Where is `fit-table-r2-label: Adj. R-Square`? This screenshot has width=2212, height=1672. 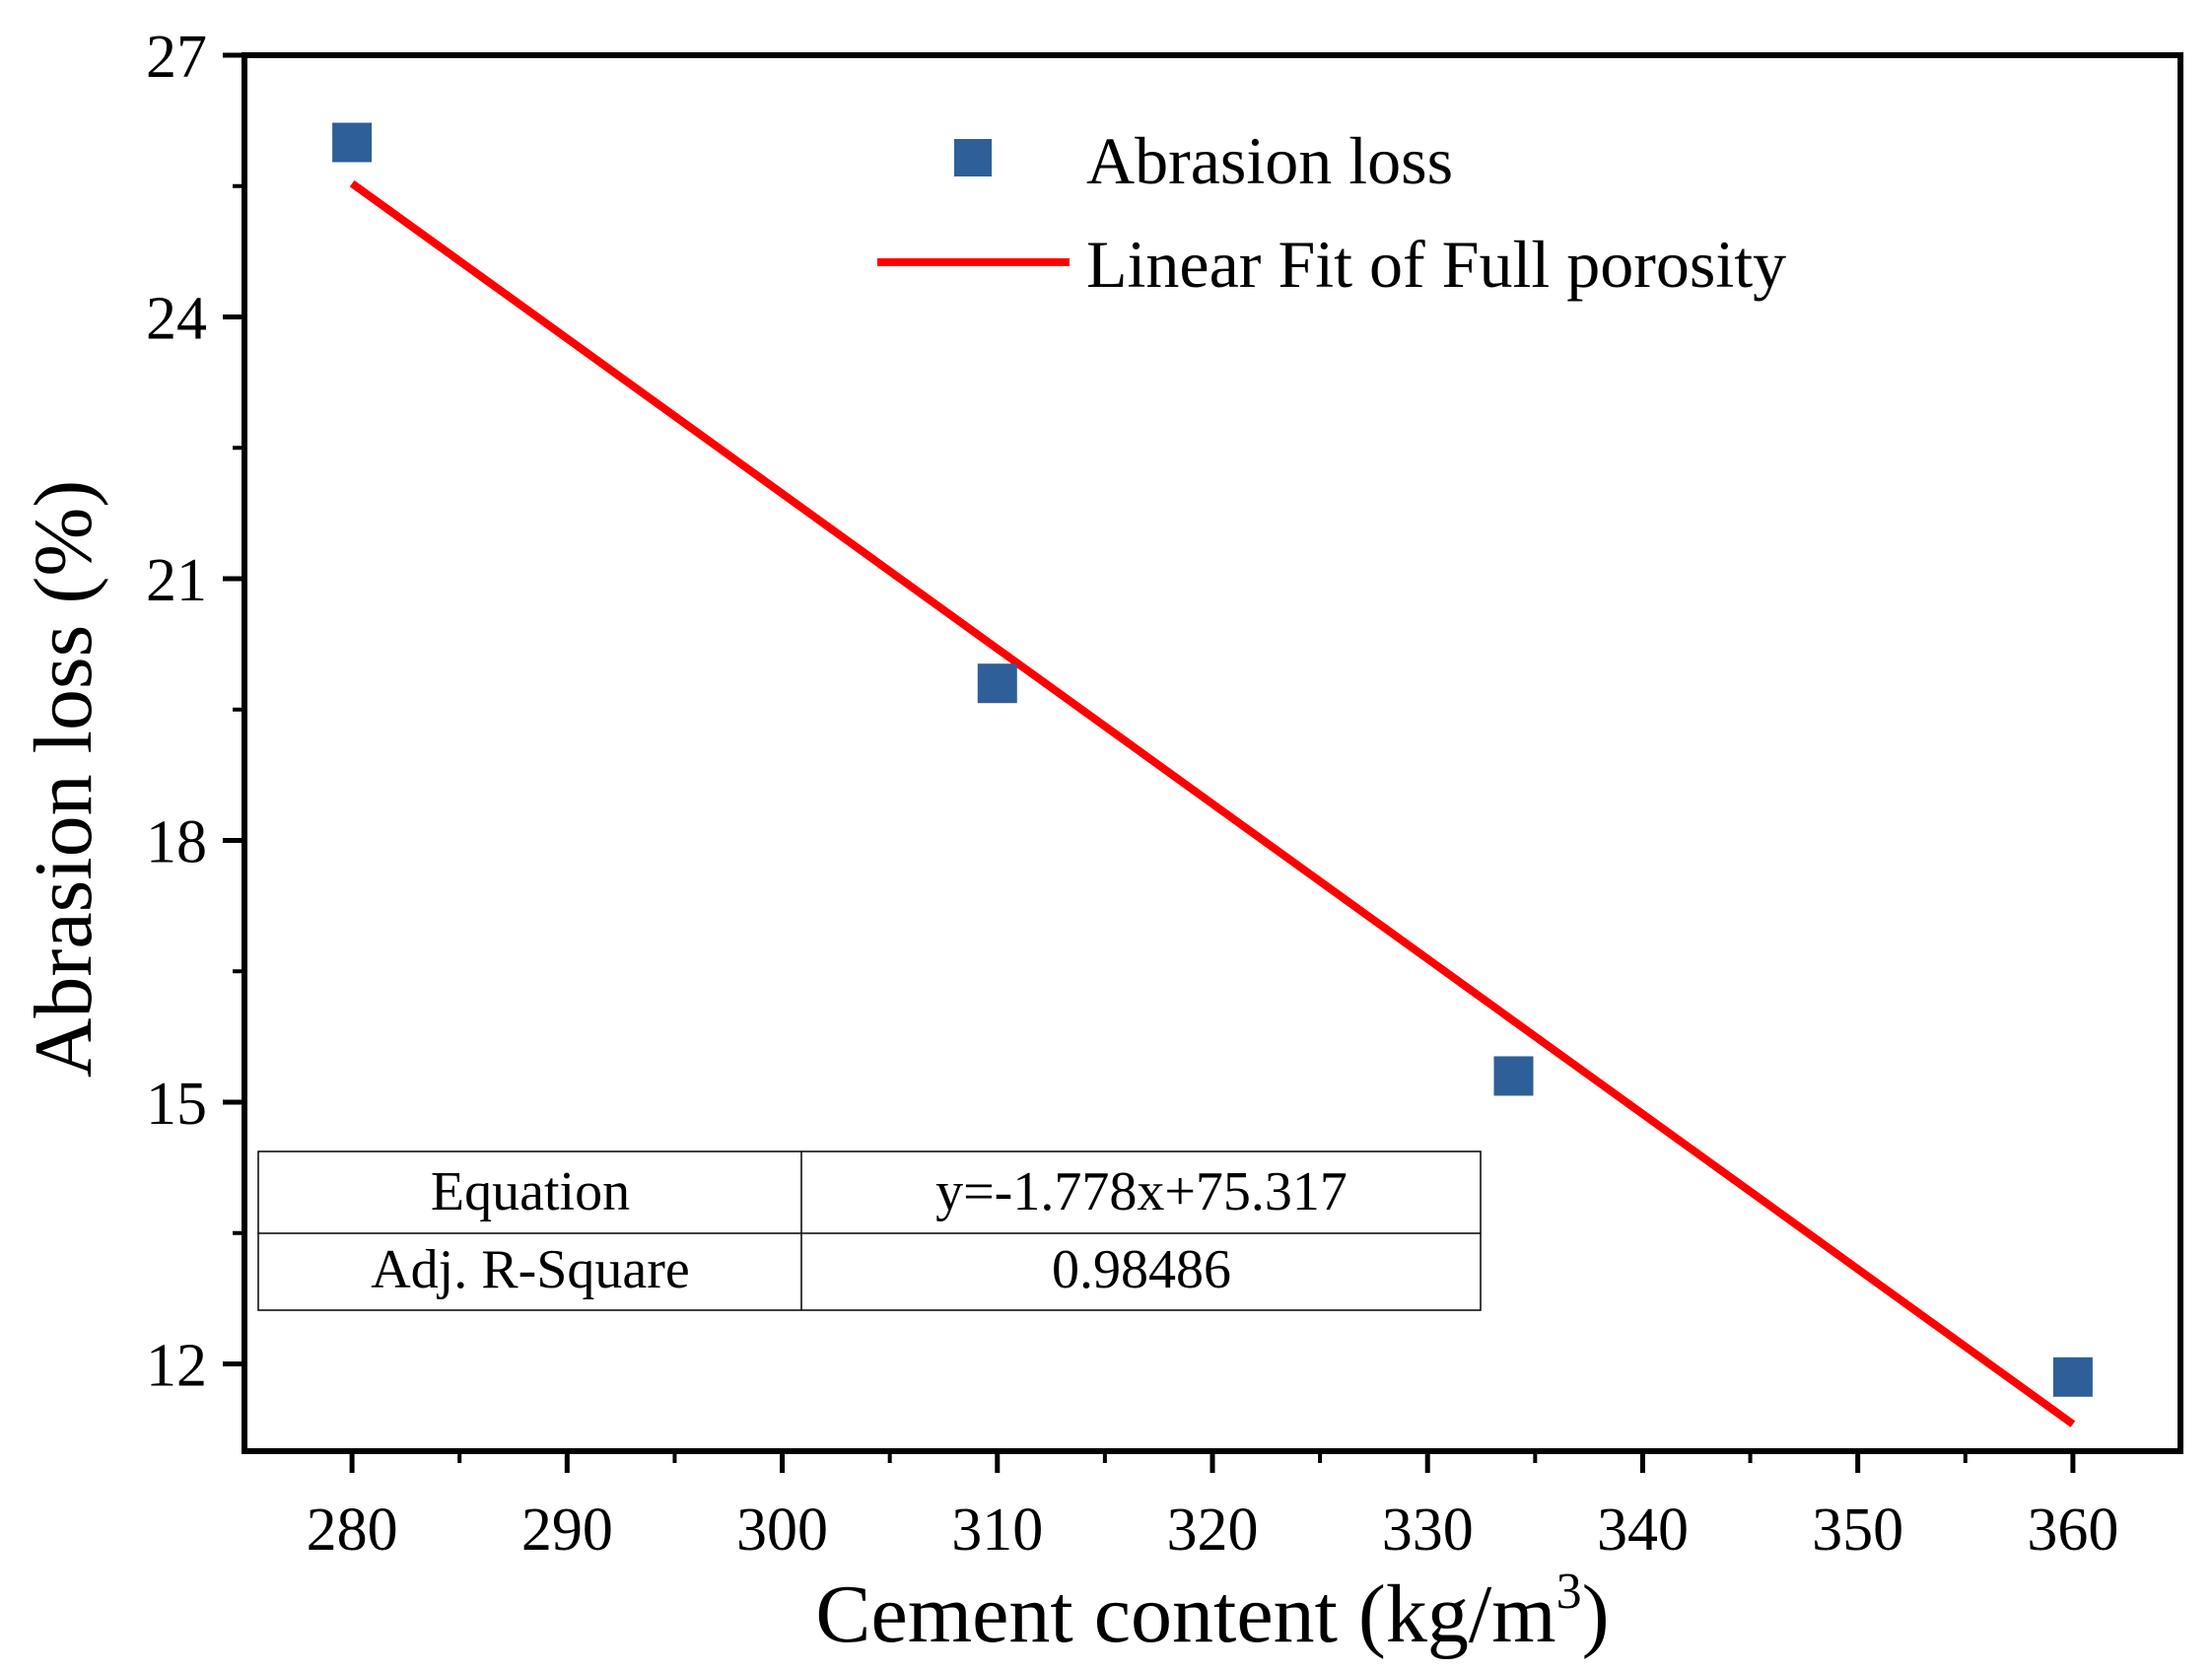
fit-table-r2-label: Adj. R-Square is located at coordinates (530, 1269).